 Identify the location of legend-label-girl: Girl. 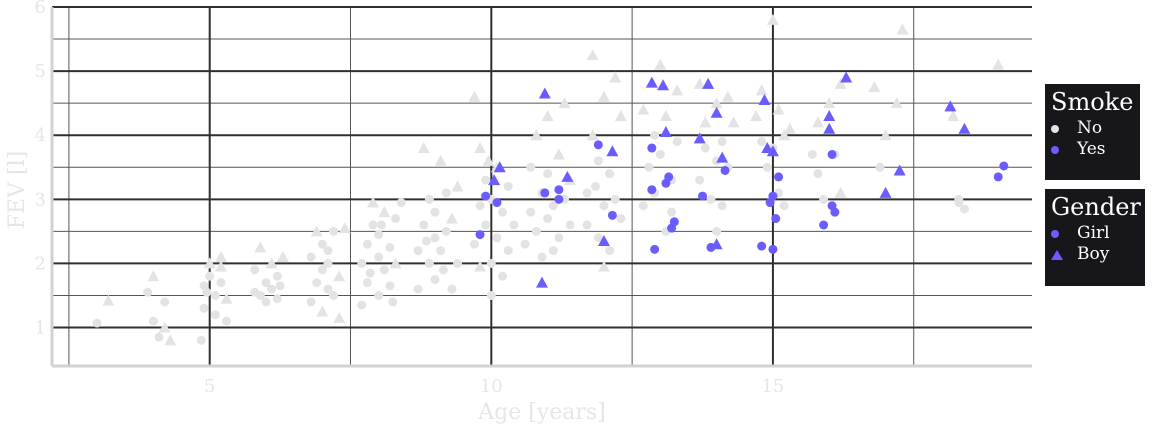
(1093, 233).